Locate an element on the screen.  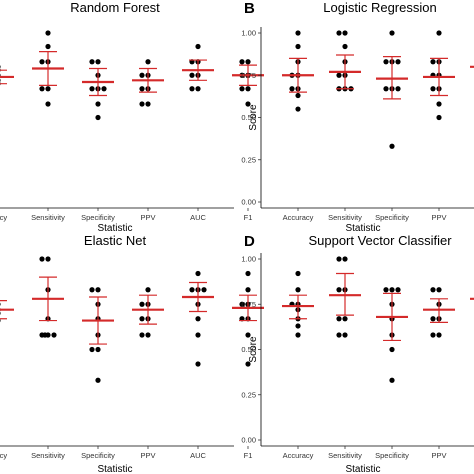
panel-title: Support Vector Classifier is located at coordinates (380, 240).